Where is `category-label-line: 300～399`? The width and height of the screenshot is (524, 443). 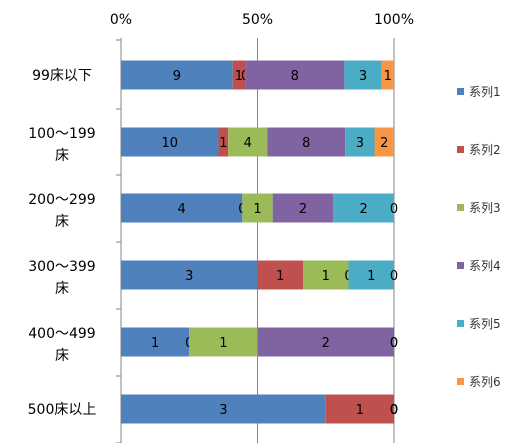
category-label-line: 300～399 is located at coordinates (61, 267).